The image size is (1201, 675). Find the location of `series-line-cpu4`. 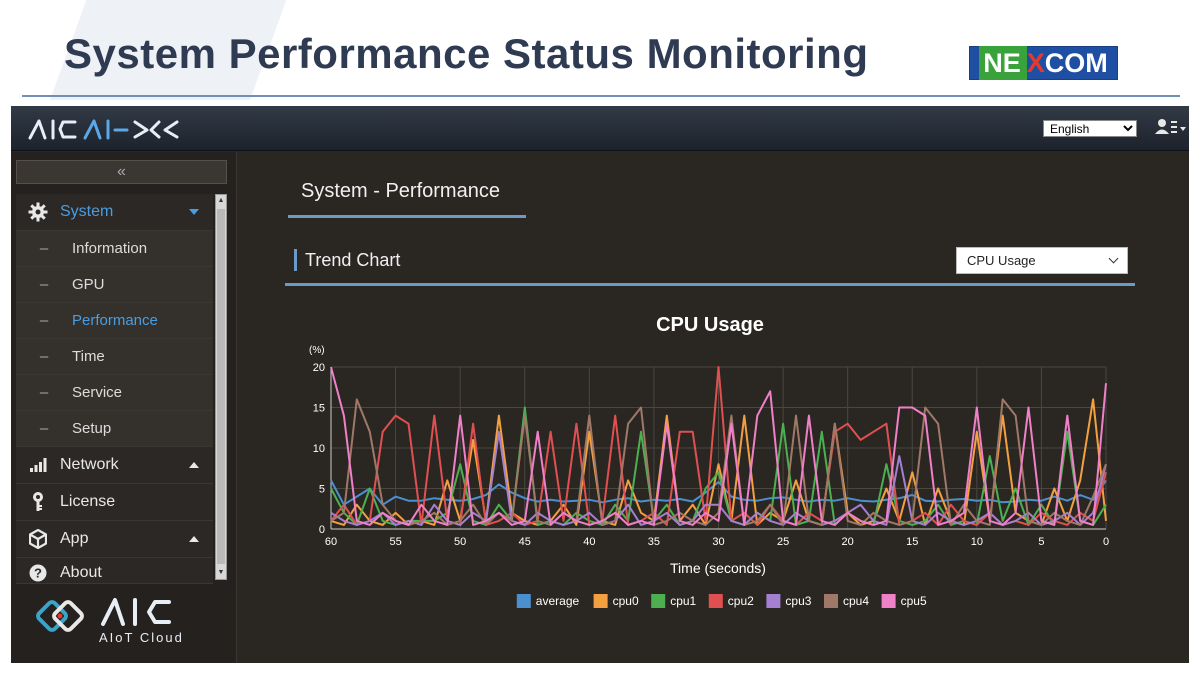

series-line-cpu4 is located at coordinates (718, 462).